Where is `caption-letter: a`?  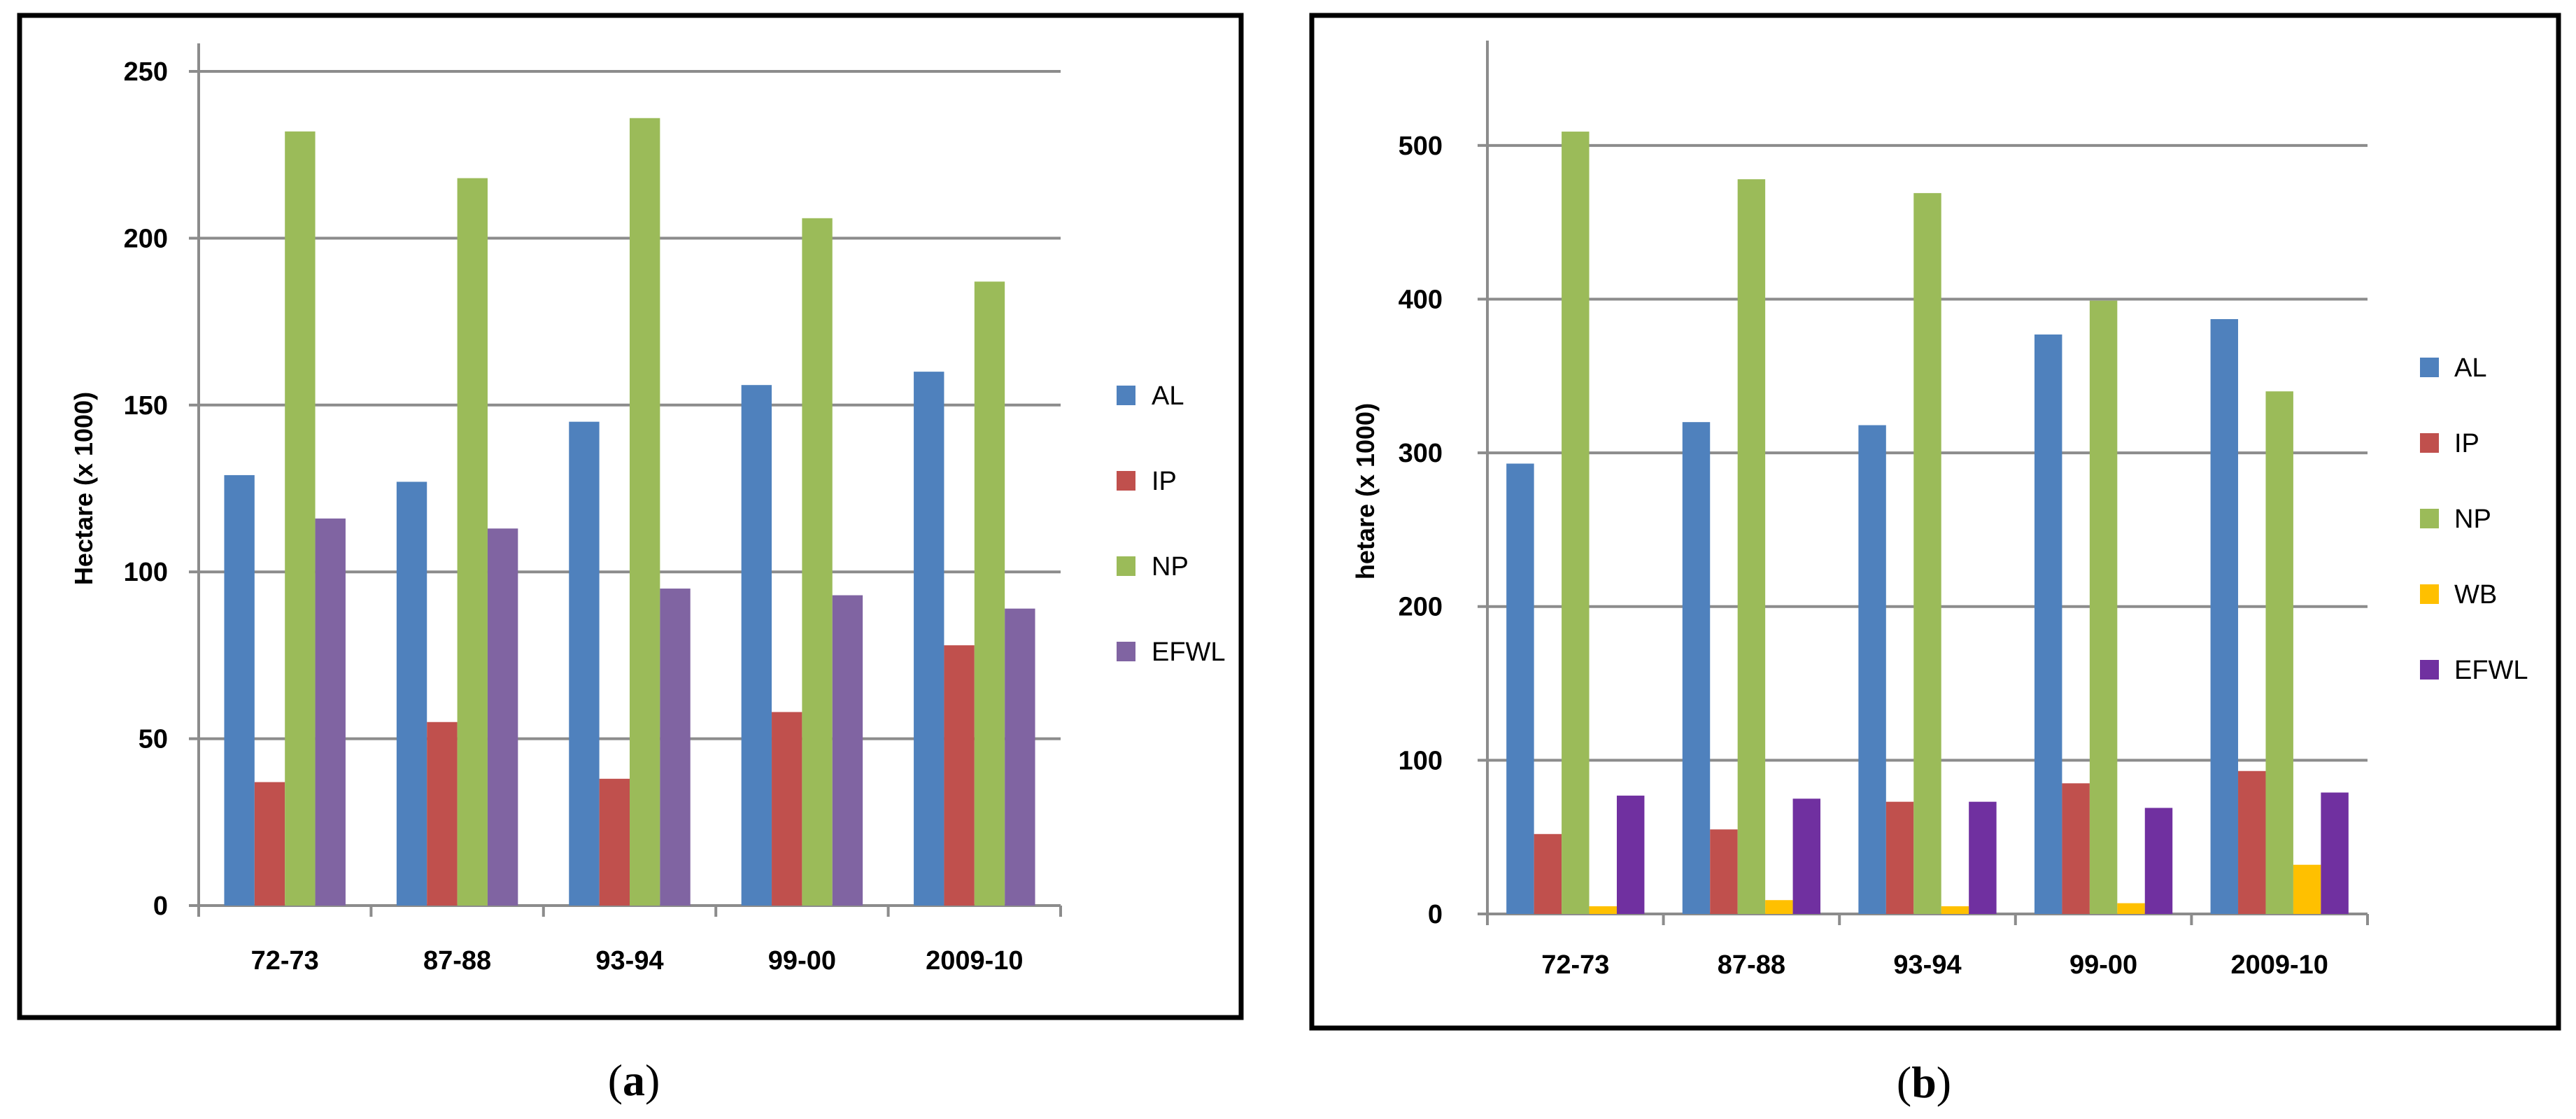 caption-letter: a is located at coordinates (634, 1080).